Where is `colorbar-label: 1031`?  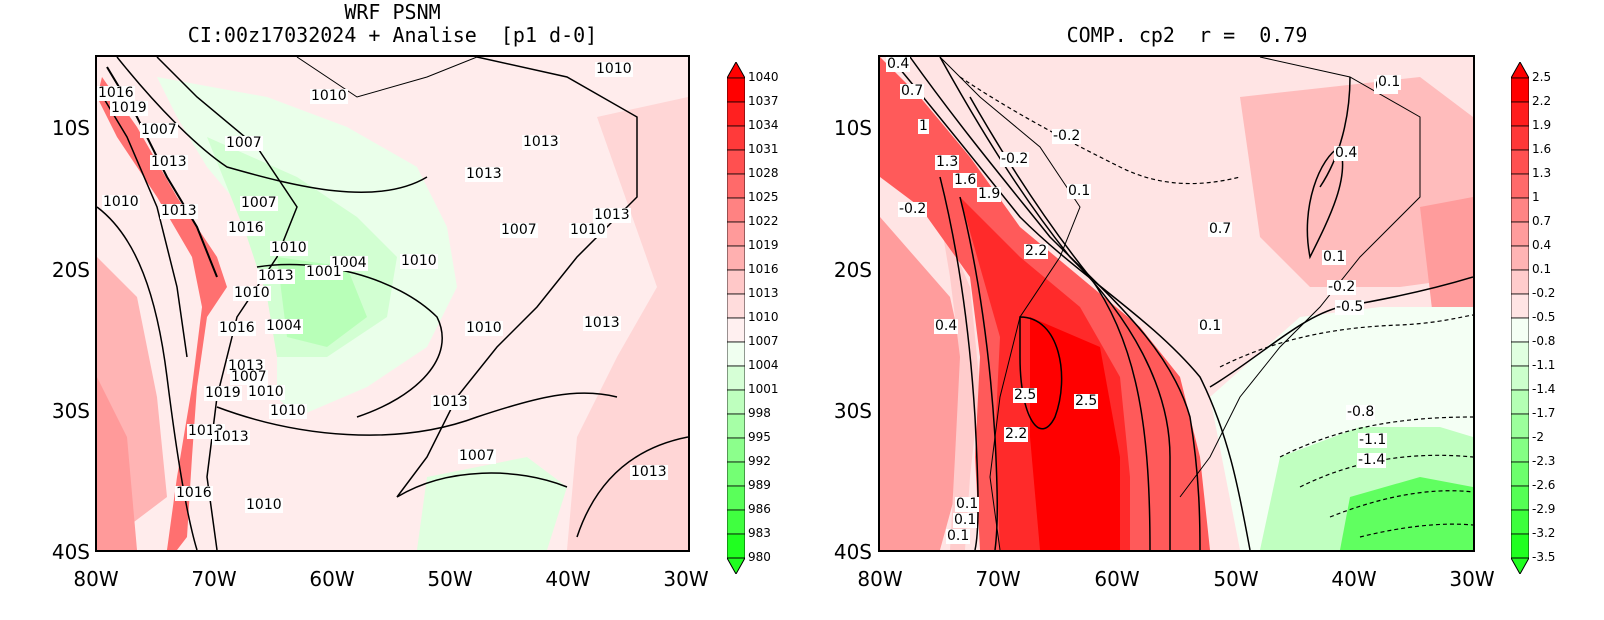
colorbar-label: 1031 is located at coordinates (763, 149).